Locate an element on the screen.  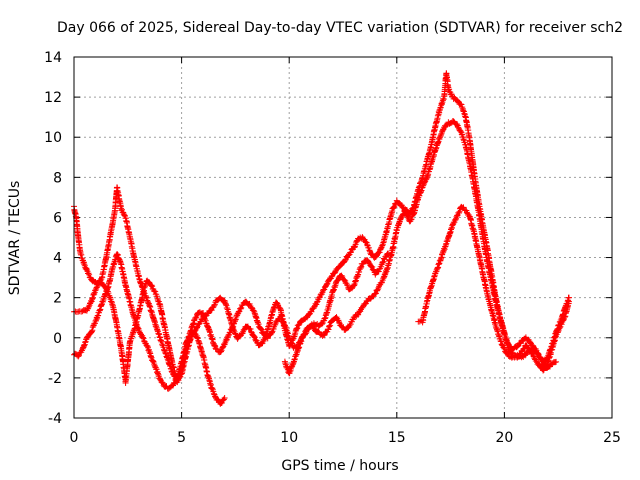
y-tick-label: 2 is located at coordinates (57, 299).